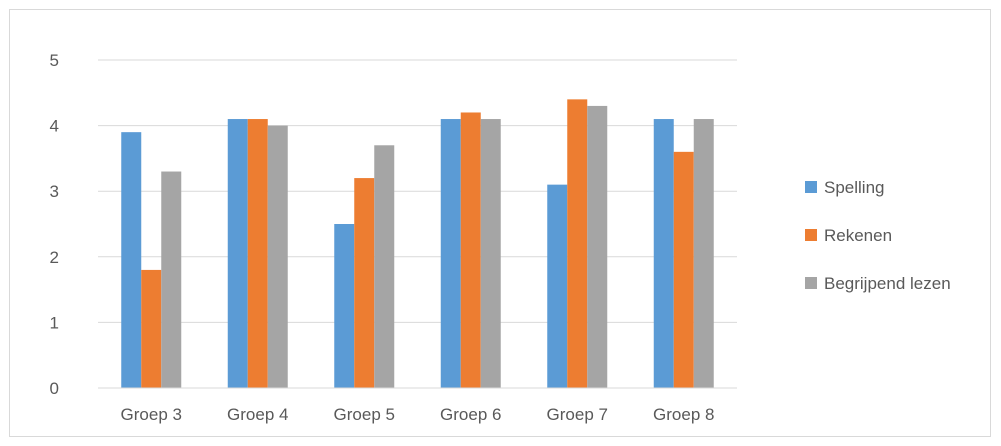 This screenshot has height=446, width=1001. I want to click on y-tick-label: 0, so click(54, 388).